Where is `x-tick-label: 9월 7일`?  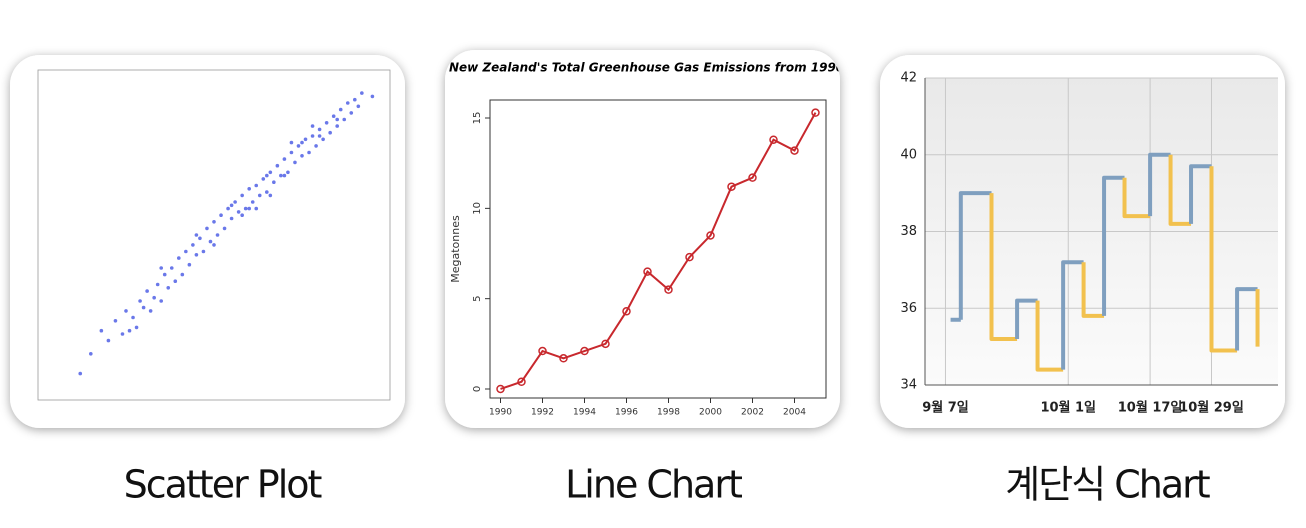
x-tick-label: 9월 7일 is located at coordinates (945, 408).